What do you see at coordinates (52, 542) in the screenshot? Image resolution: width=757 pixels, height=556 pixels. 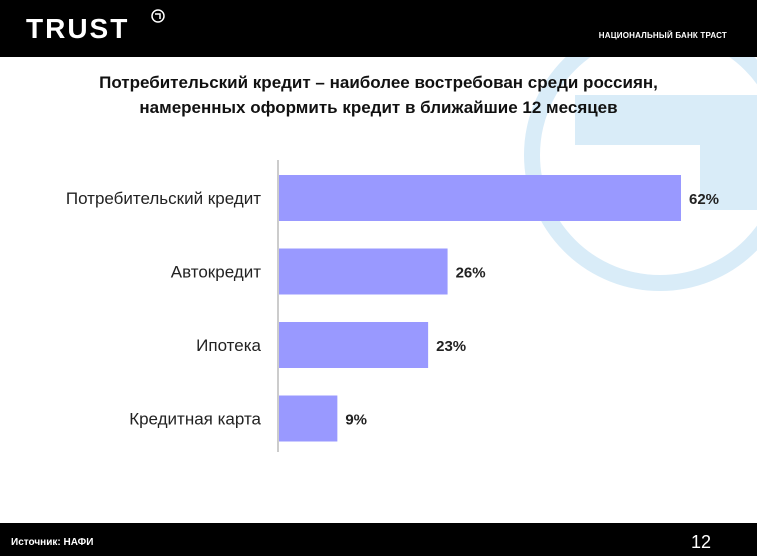 I see `source-note: Источник: НАФИ` at bounding box center [52, 542].